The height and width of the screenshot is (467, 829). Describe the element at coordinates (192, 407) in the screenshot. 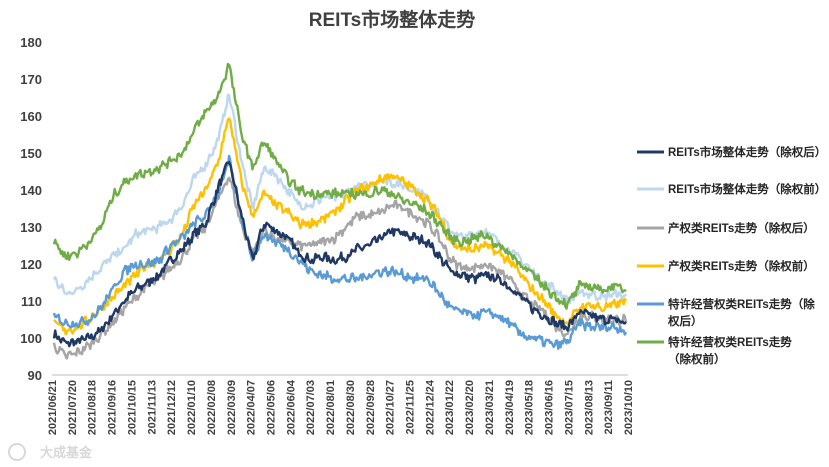

I see `x-tick-label: 2022/01/10` at that location.